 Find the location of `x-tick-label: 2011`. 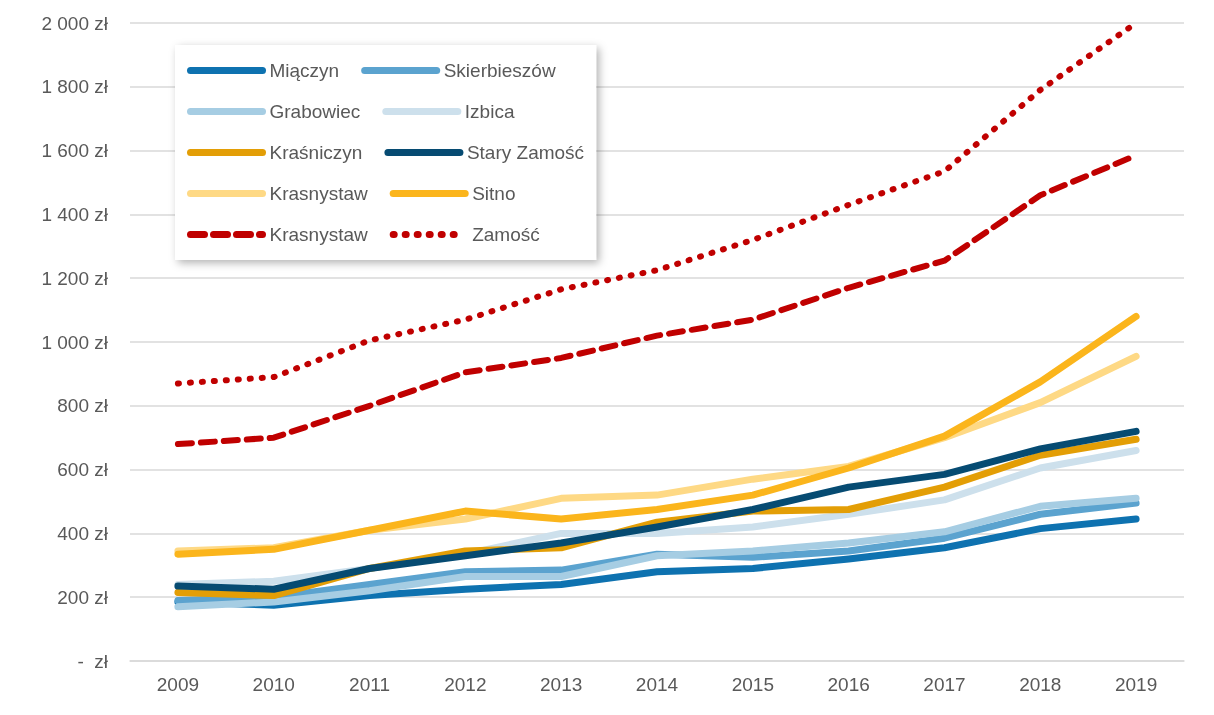

x-tick-label: 2011 is located at coordinates (369, 684).